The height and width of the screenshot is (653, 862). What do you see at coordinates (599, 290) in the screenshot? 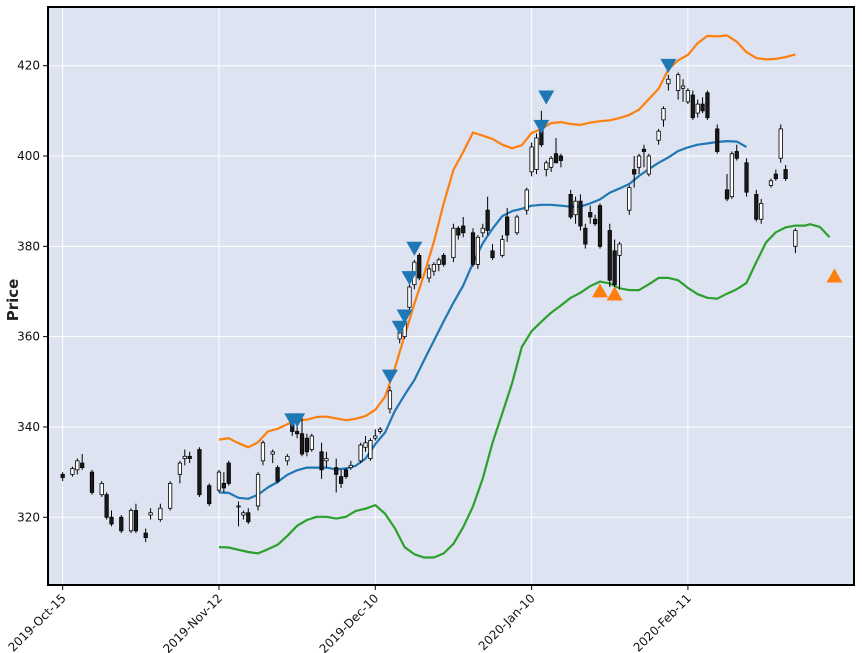
I see `buy-marker` at bounding box center [599, 290].